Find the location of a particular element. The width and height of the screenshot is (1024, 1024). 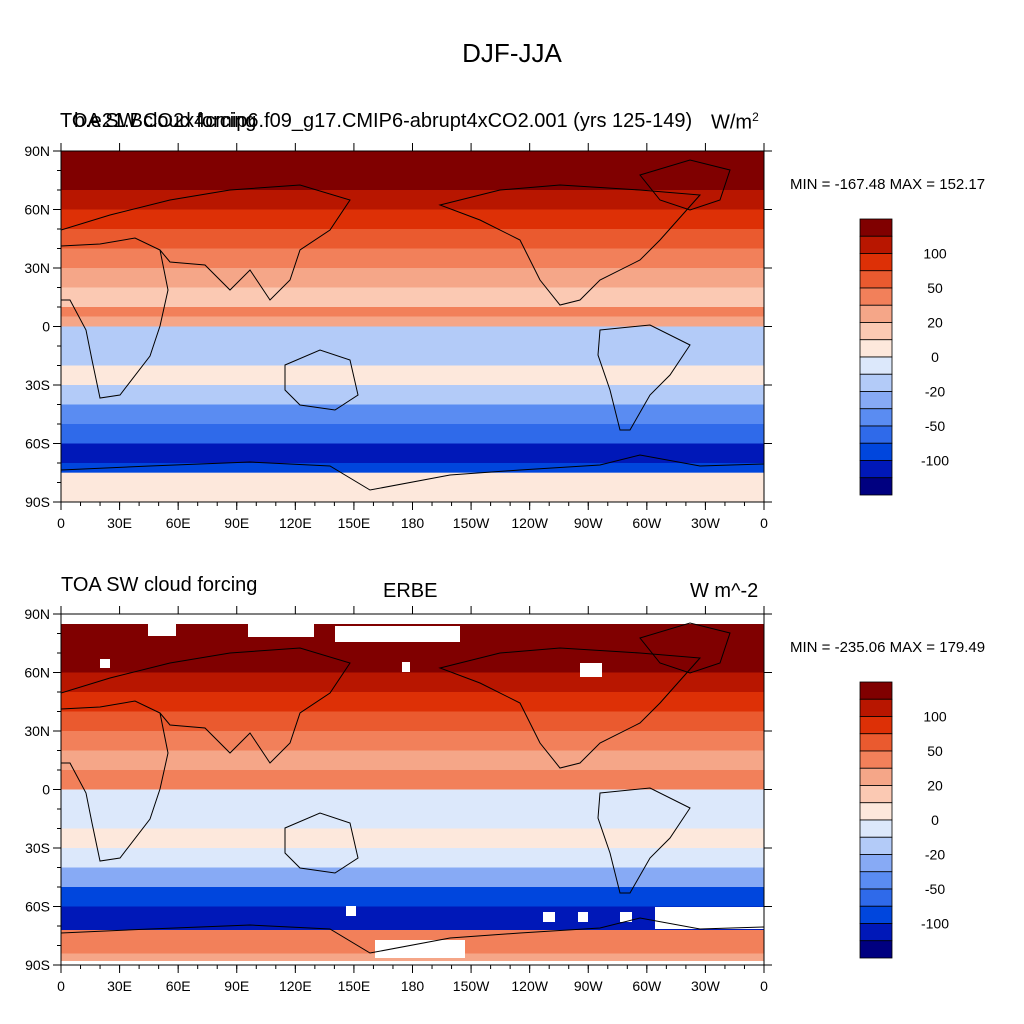

panel1-coast-eurasia is located at coordinates (206, 242).